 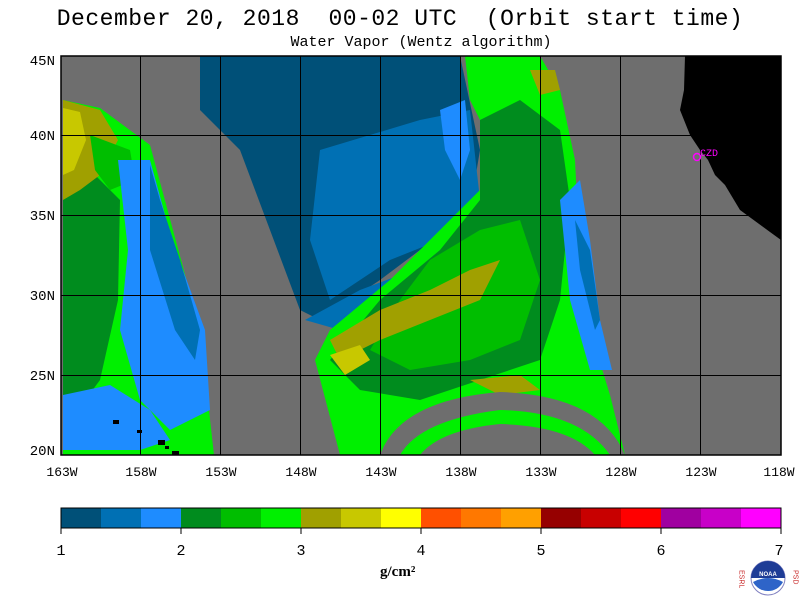 I want to click on map-subtitle: Water Vapor (Wentz algorithm), so click(x=421, y=42).